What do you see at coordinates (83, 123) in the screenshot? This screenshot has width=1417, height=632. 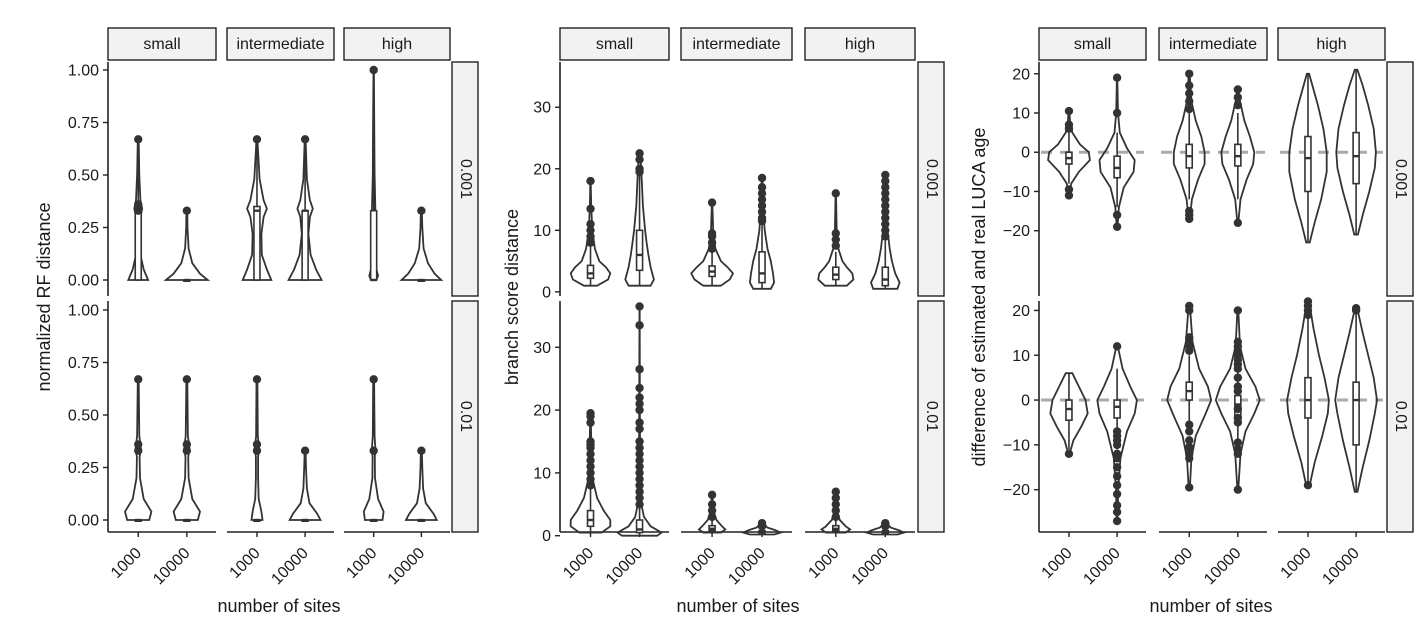 I see `y-tick-label: 0.75` at bounding box center [83, 123].